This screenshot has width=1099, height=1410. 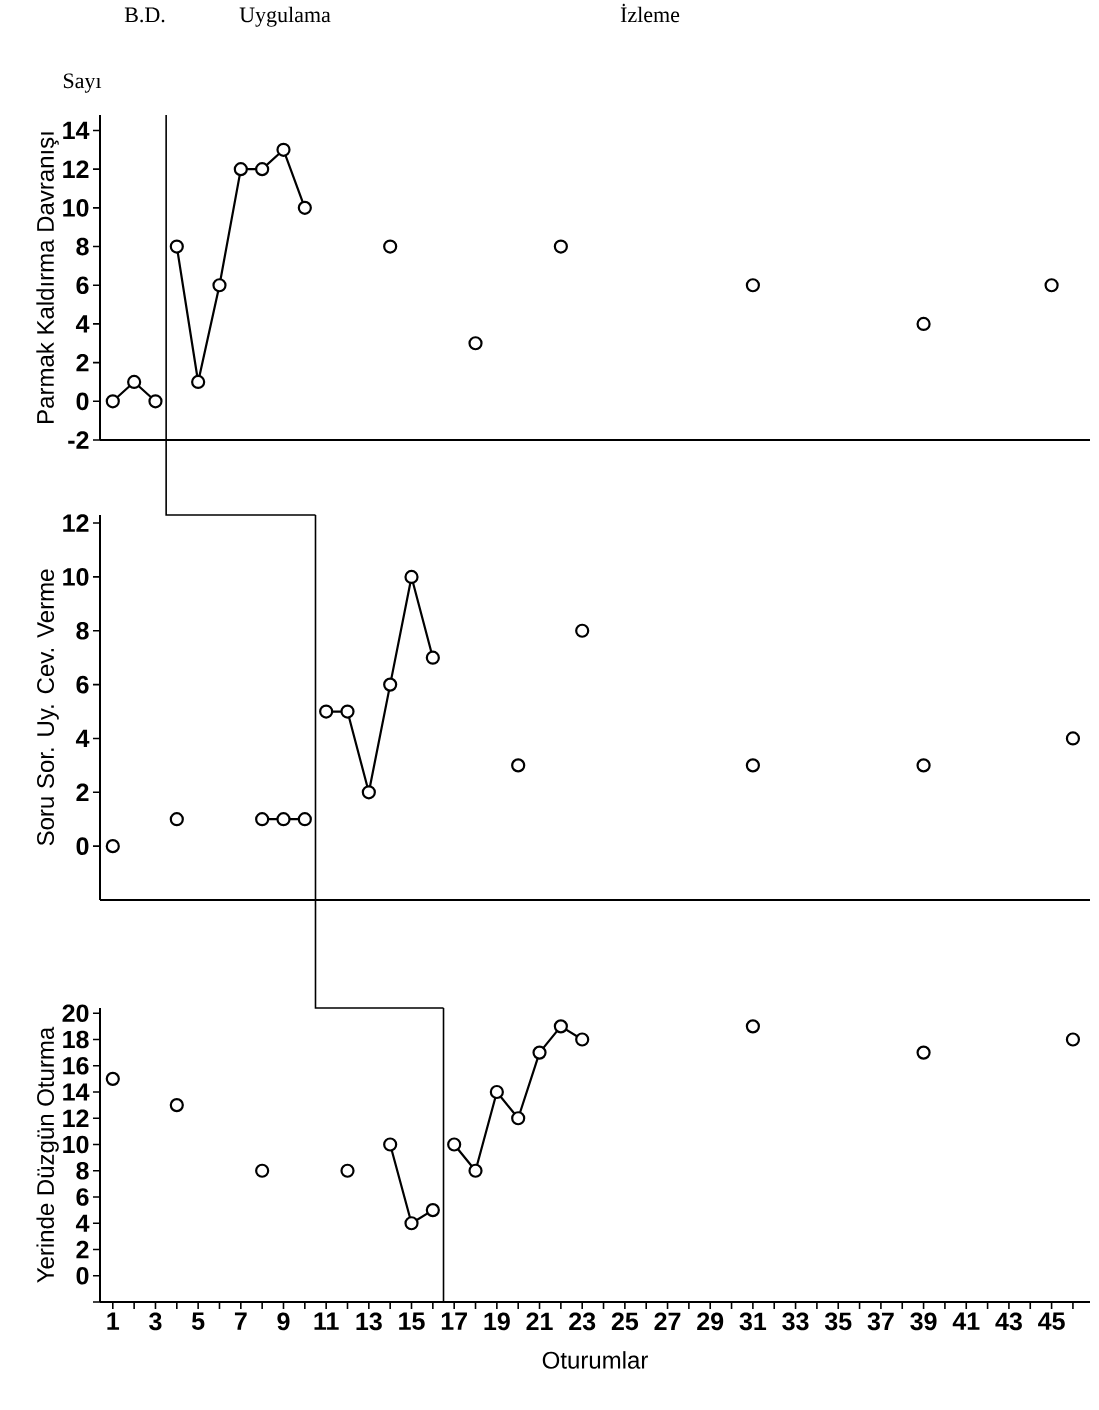 What do you see at coordinates (144, 15) in the screenshot?
I see `text: B.D.` at bounding box center [144, 15].